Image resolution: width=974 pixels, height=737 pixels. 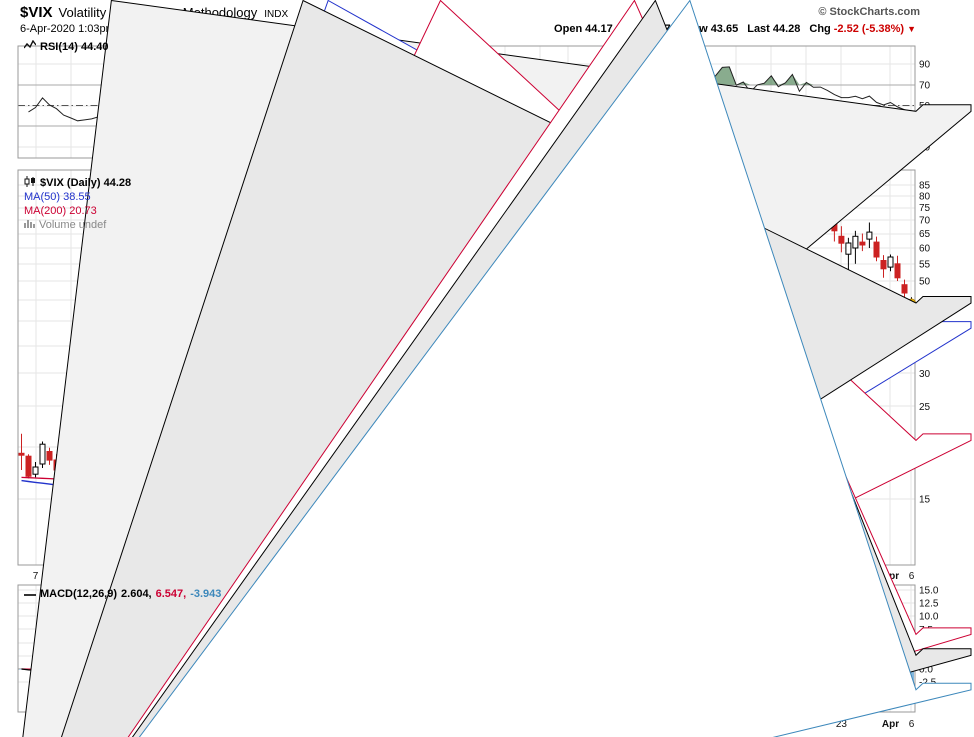 I want to click on svg-text: 6.547, so click(x=939, y=1).